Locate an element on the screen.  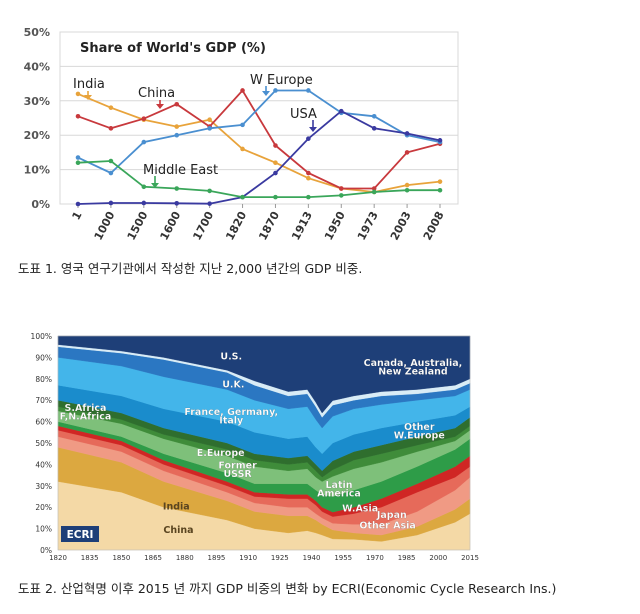
area-label-america: America is located at coordinates (339, 494).